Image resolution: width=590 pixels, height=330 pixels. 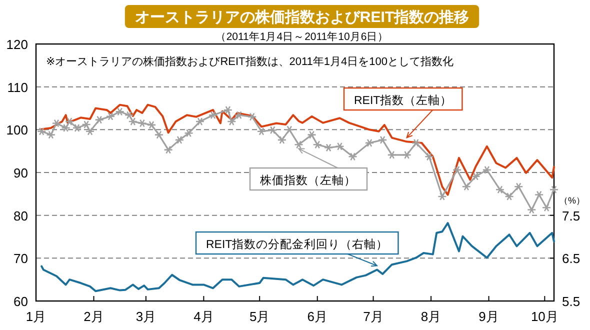 What do you see at coordinates (17, 44) in the screenshot?
I see `y-tick-label: 120` at bounding box center [17, 44].